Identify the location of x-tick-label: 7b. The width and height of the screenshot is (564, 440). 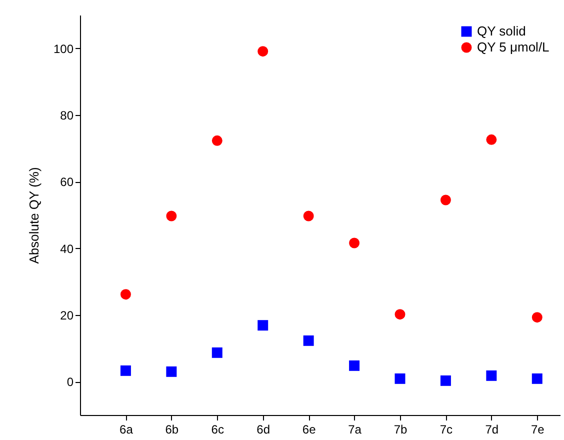
(401, 429).